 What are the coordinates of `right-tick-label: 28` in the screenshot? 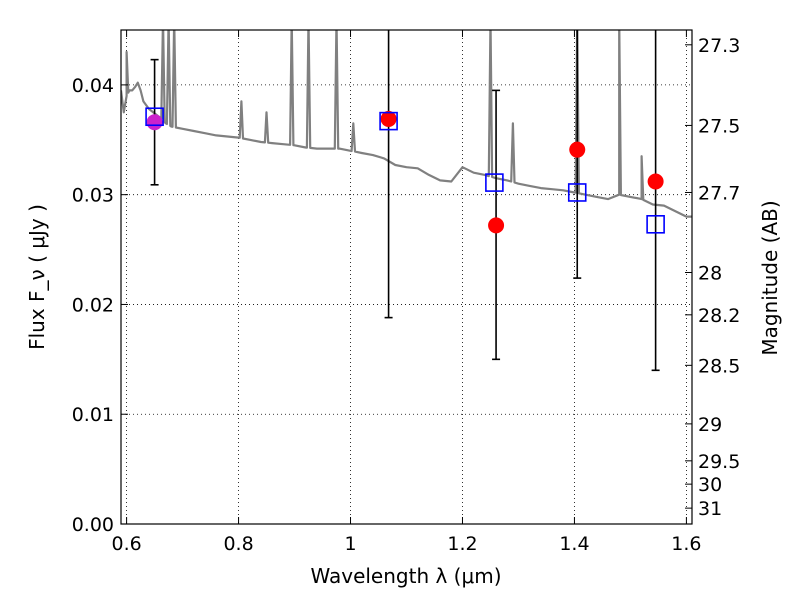 It's located at (710, 274).